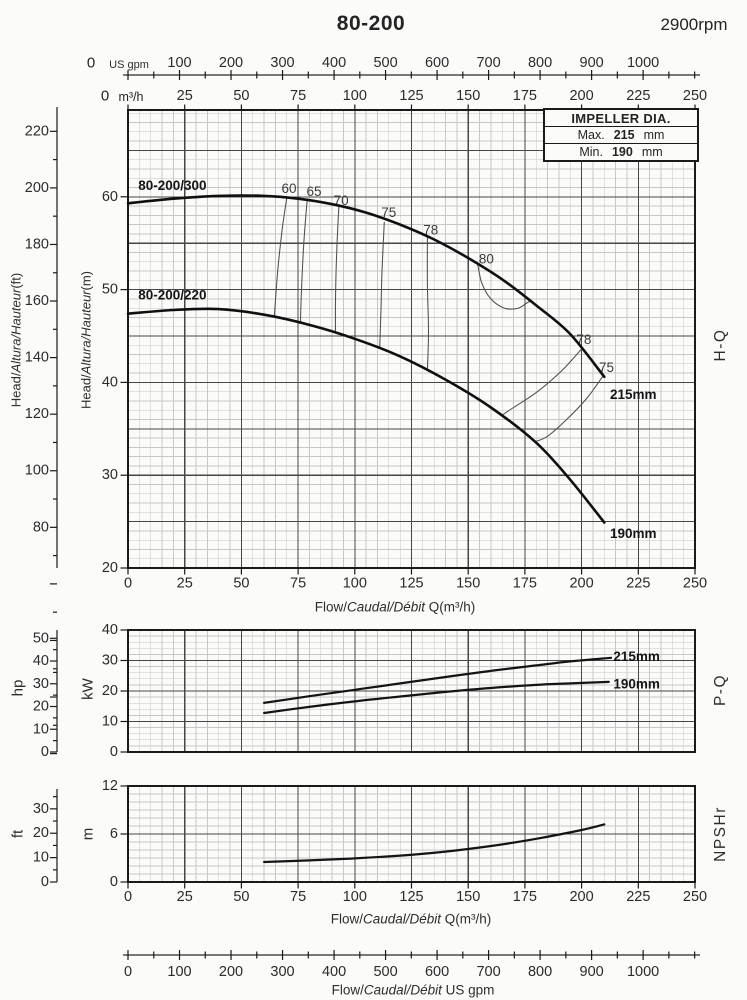 This screenshot has width=747, height=1000. Describe the element at coordinates (695, 897) in the screenshot. I see `npshr-x-tick: 250` at that location.